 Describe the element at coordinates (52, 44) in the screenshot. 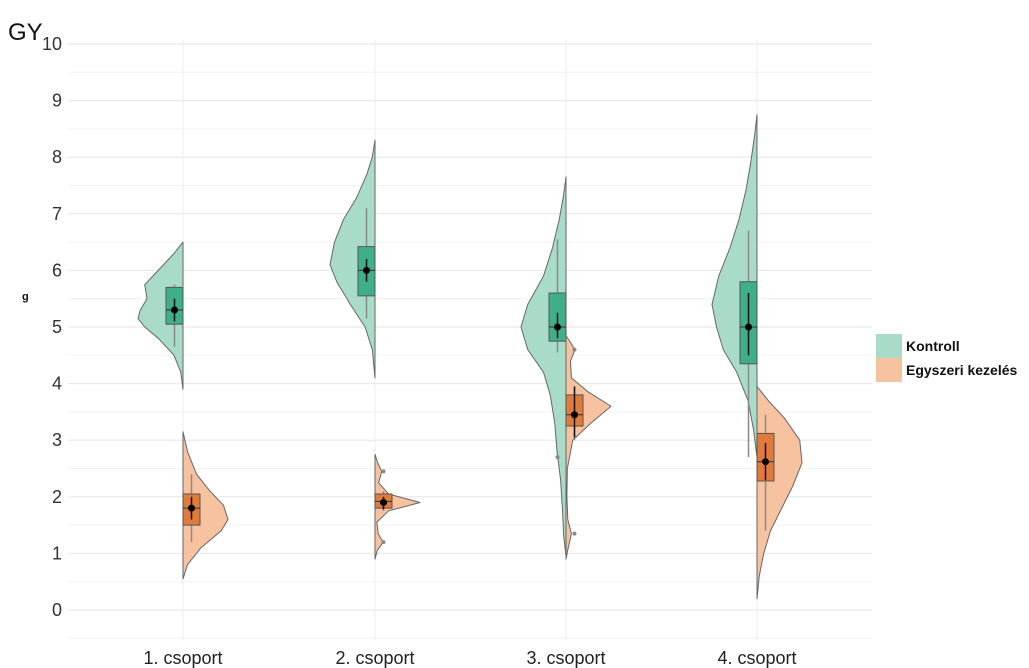

I see `y-tick-label: 10` at that location.